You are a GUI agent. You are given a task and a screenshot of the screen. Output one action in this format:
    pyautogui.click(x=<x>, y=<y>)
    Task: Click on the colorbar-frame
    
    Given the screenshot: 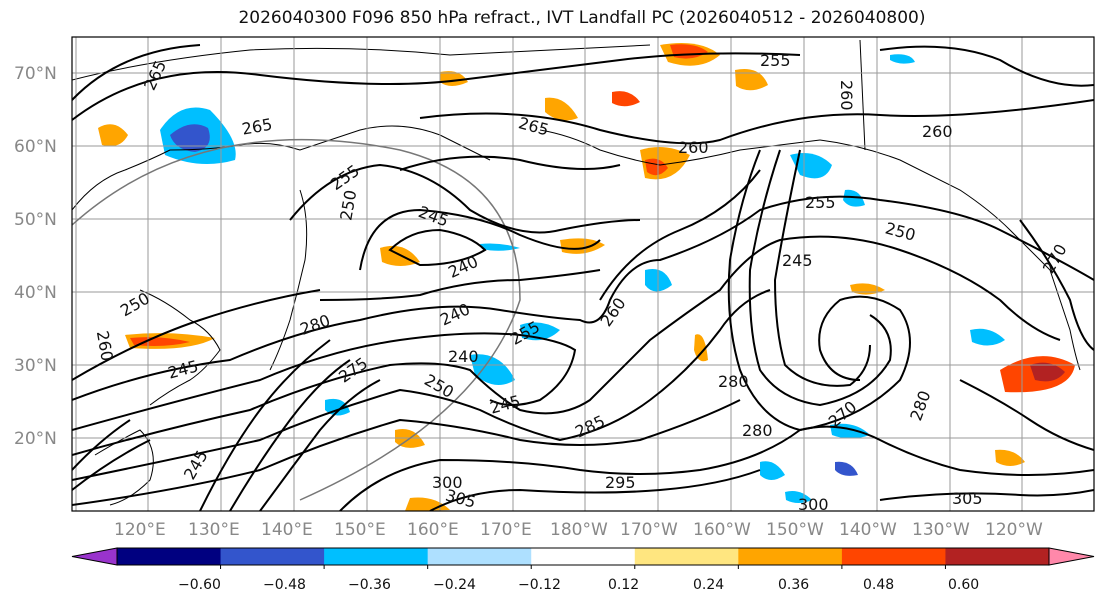 What is the action you would take?
    pyautogui.click(x=583, y=556)
    